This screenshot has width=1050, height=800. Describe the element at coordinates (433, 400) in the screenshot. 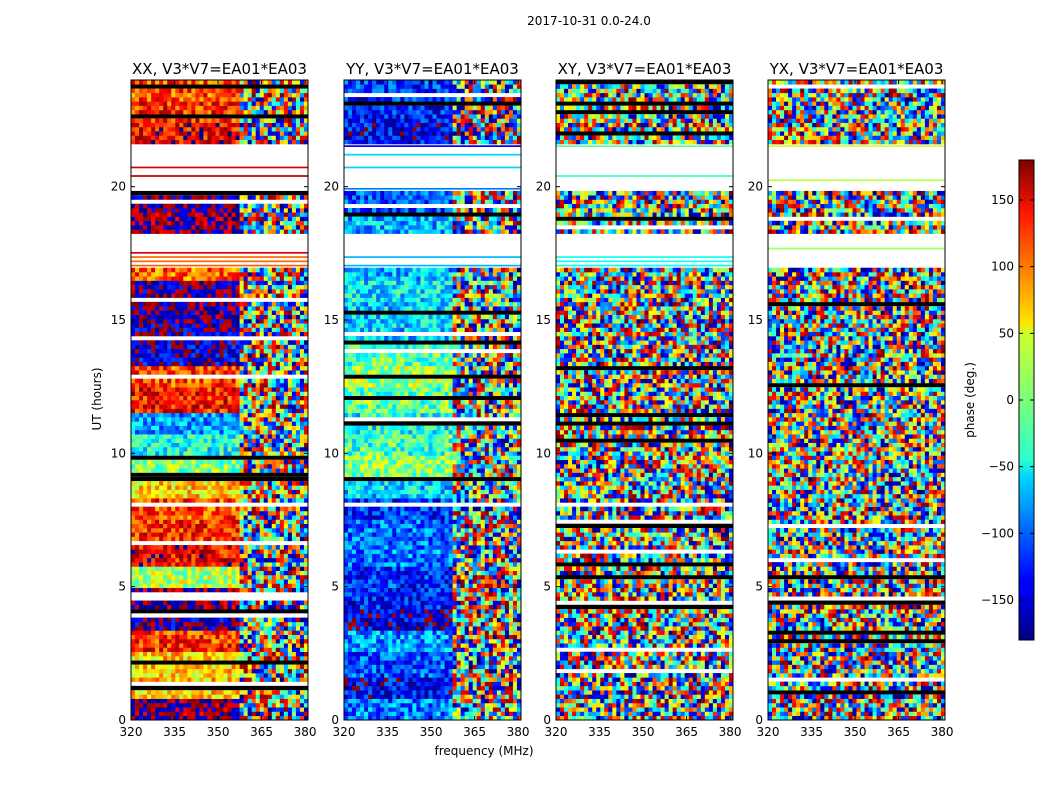

I see `heatmap-cells` at that location.